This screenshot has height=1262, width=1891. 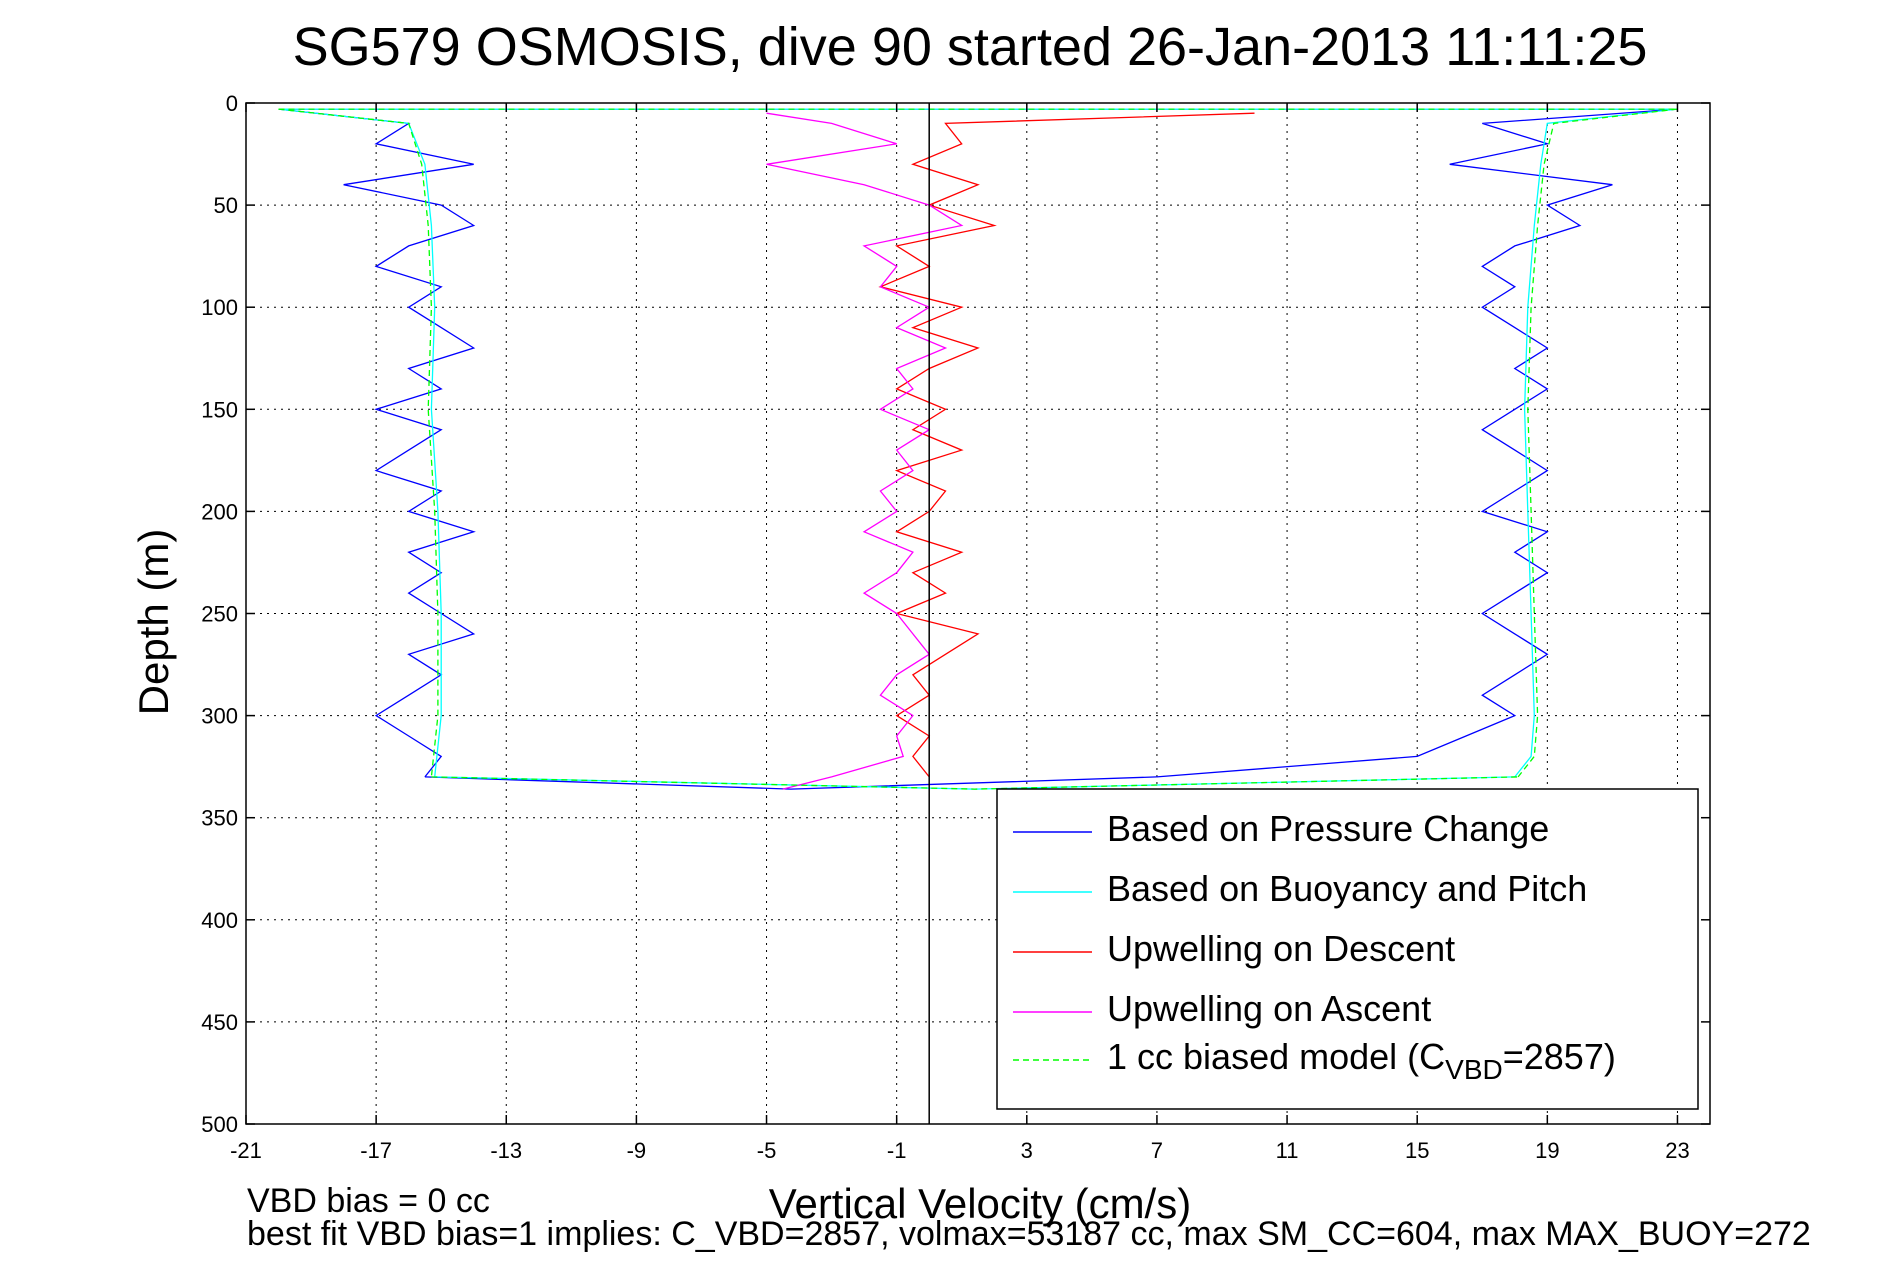 I want to click on legend-label: Upwelling on Descent, so click(x=1281, y=948).